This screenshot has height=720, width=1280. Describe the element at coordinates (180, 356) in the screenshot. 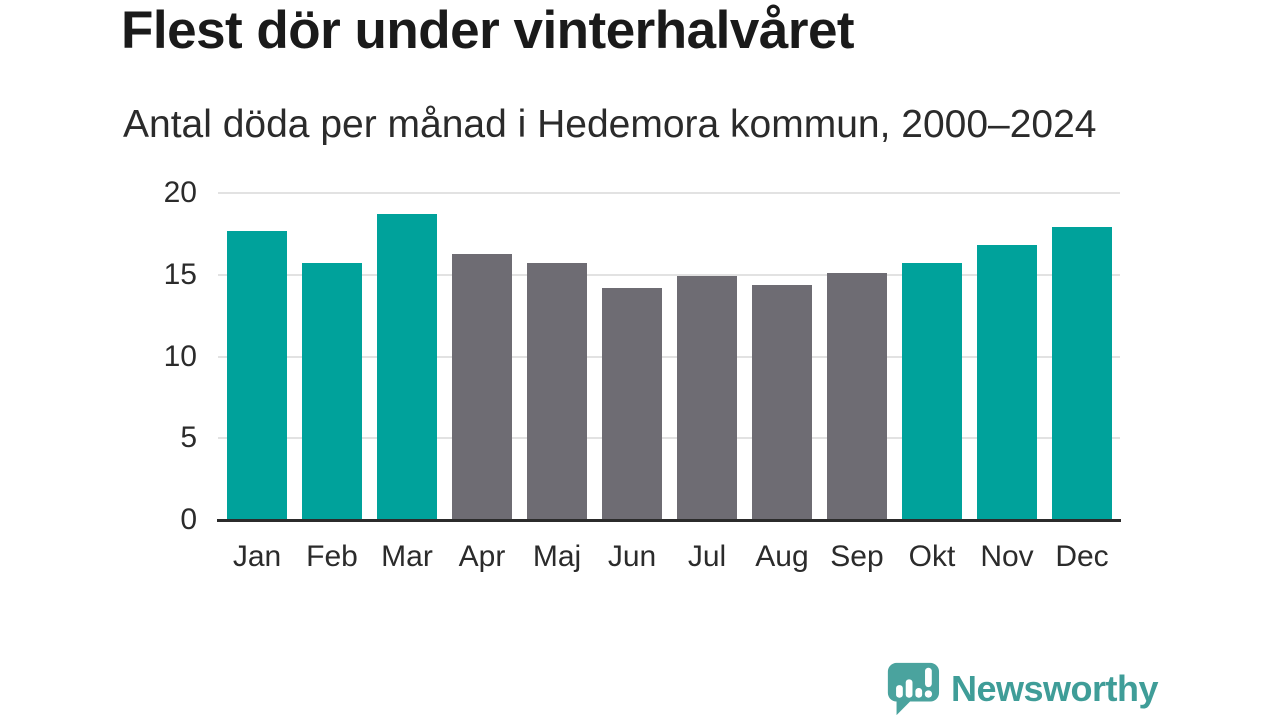

I see `y-tick-label-10: 10` at that location.